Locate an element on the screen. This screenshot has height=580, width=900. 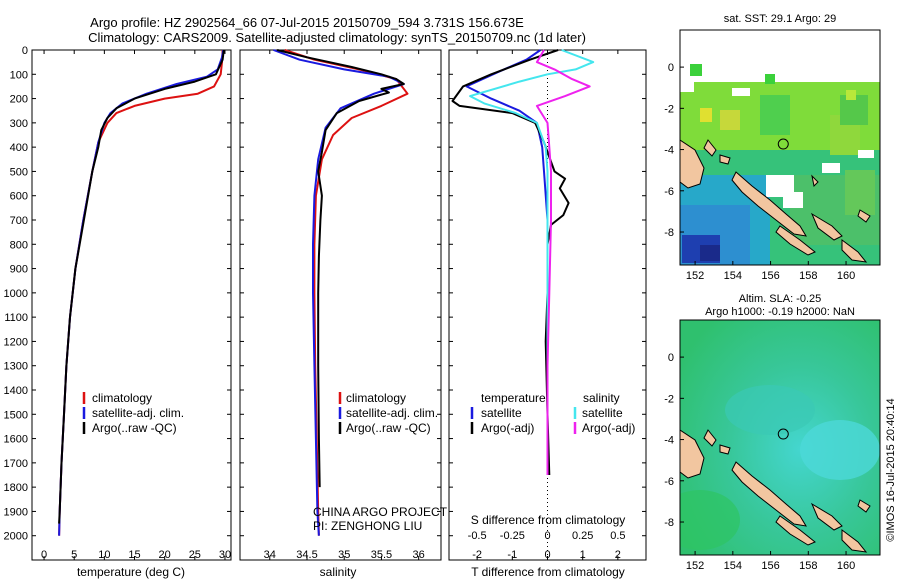
sst-map-ticks: 152 154 156 158 160 0 -2 -4 -6 -8 is located at coordinates (759, 172).